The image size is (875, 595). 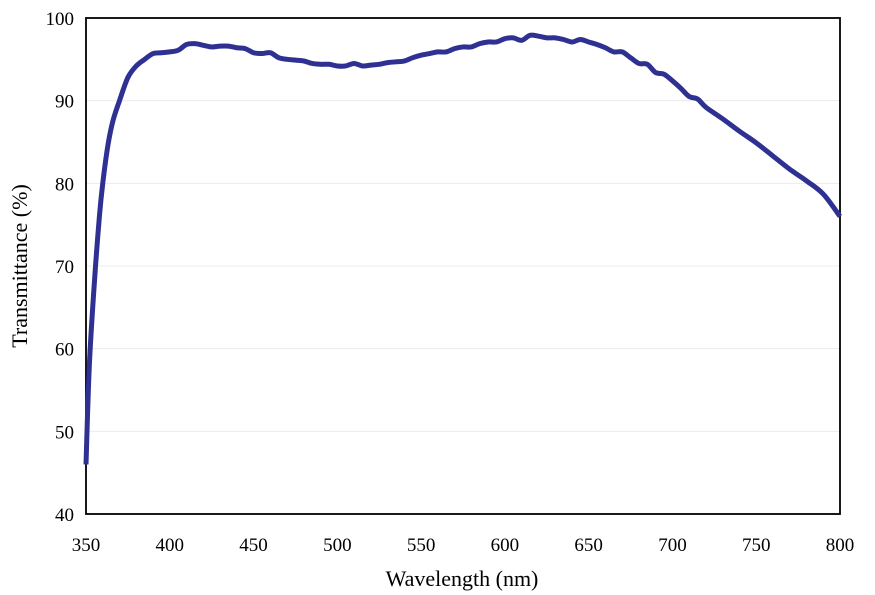 What do you see at coordinates (64, 102) in the screenshot?
I see `y-tick-label-90: 90` at bounding box center [64, 102].